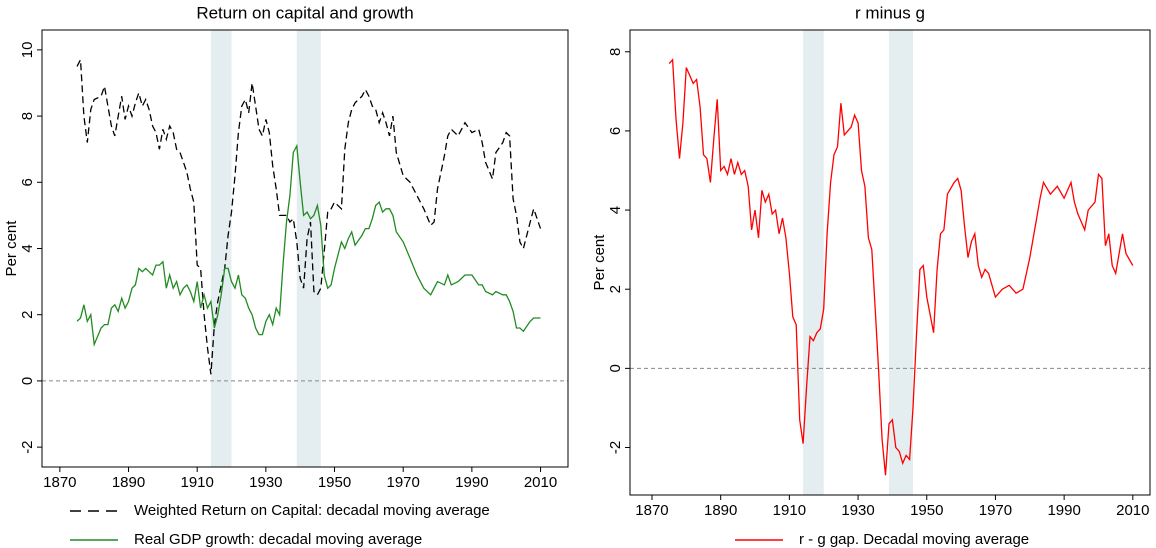 This screenshot has width=1156, height=548. Describe the element at coordinates (27, 50) in the screenshot. I see `y-tick-label: 10` at that location.